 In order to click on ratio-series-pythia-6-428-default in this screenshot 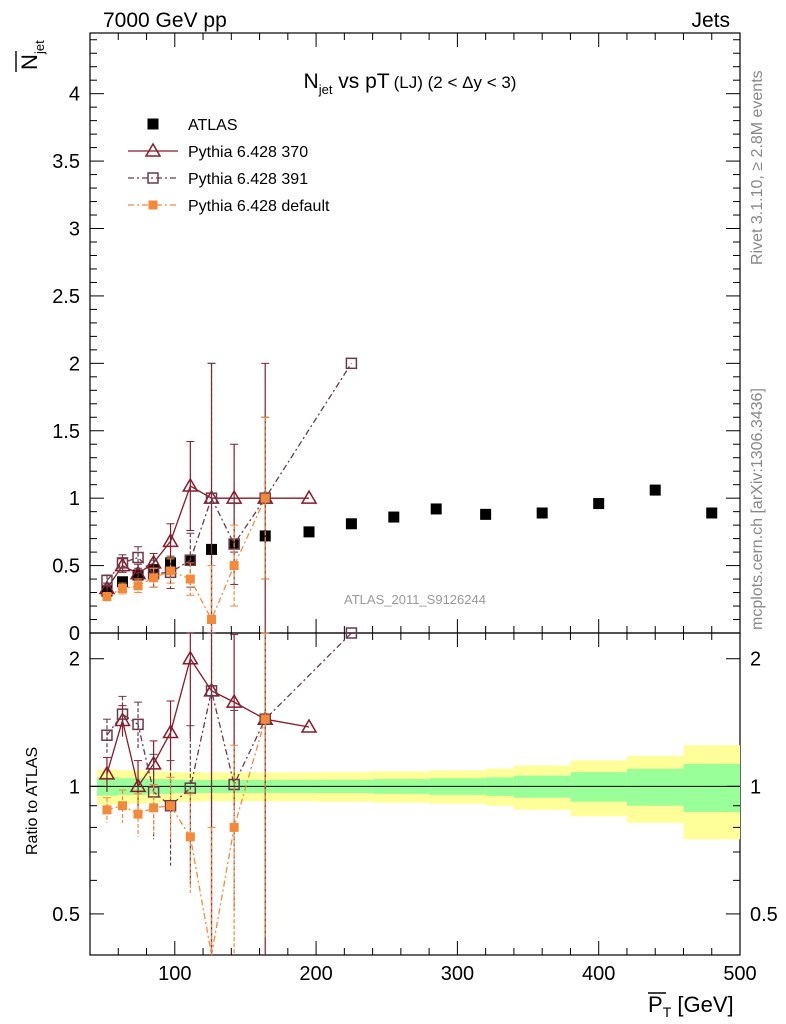, I will do `click(186, 794)`.